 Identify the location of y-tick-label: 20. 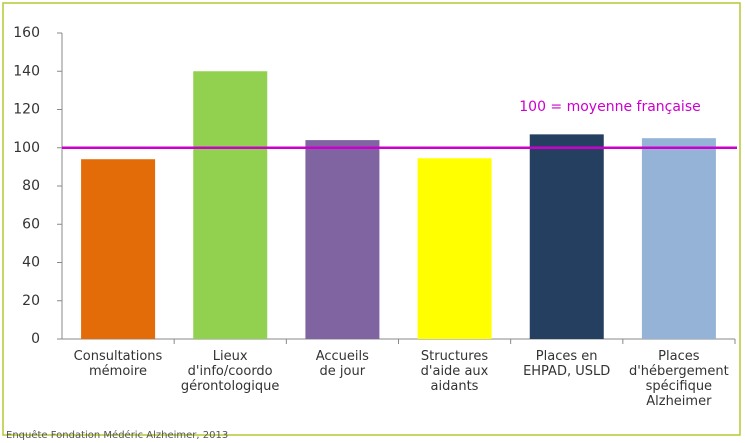
(31, 301).